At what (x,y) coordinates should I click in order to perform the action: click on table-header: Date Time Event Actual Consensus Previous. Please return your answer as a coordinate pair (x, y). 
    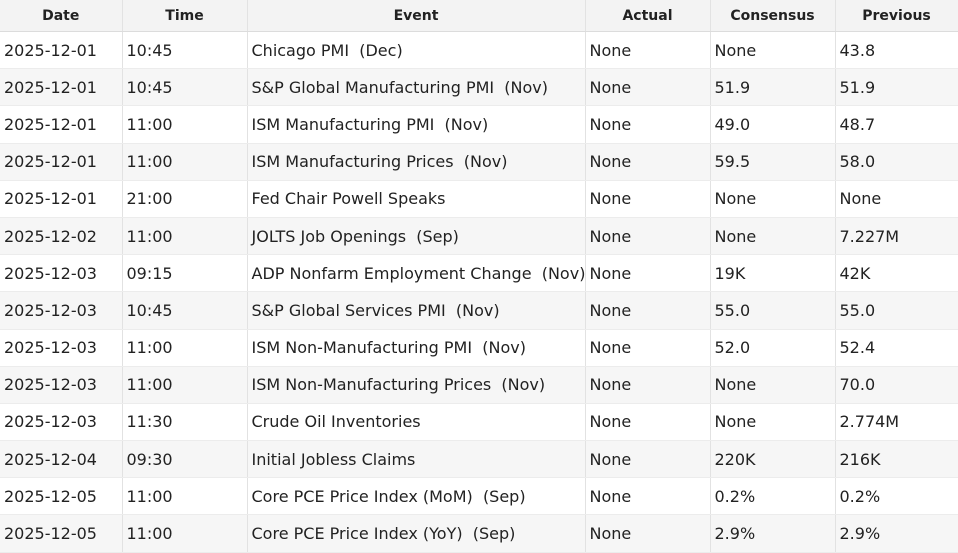
    Looking at the image, I should click on (479, 16).